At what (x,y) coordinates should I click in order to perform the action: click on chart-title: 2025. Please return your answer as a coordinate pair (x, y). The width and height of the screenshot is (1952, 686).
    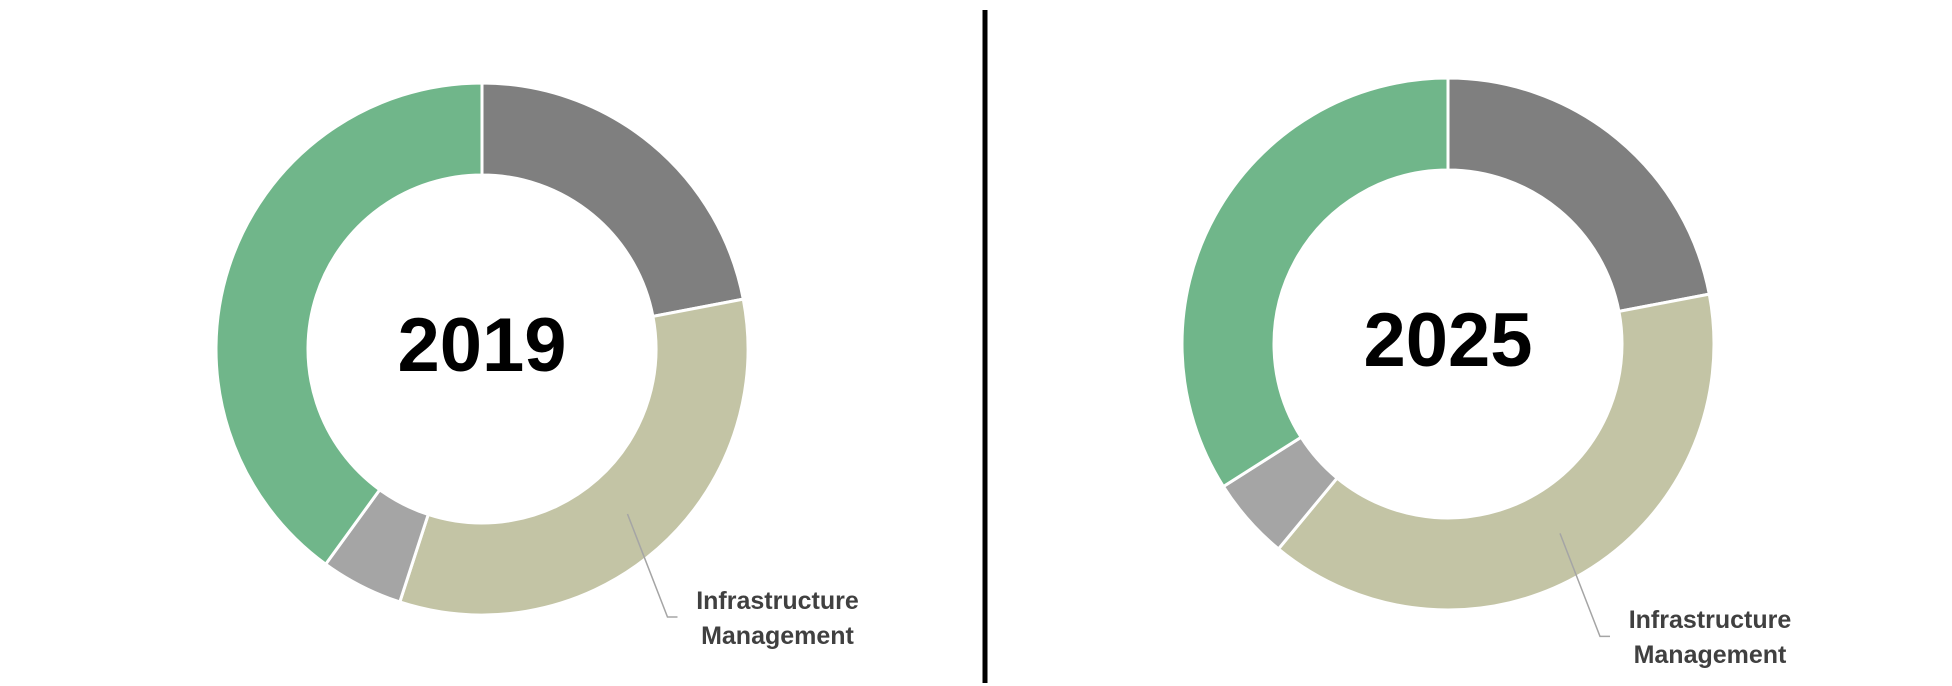
    Looking at the image, I should click on (1447, 340).